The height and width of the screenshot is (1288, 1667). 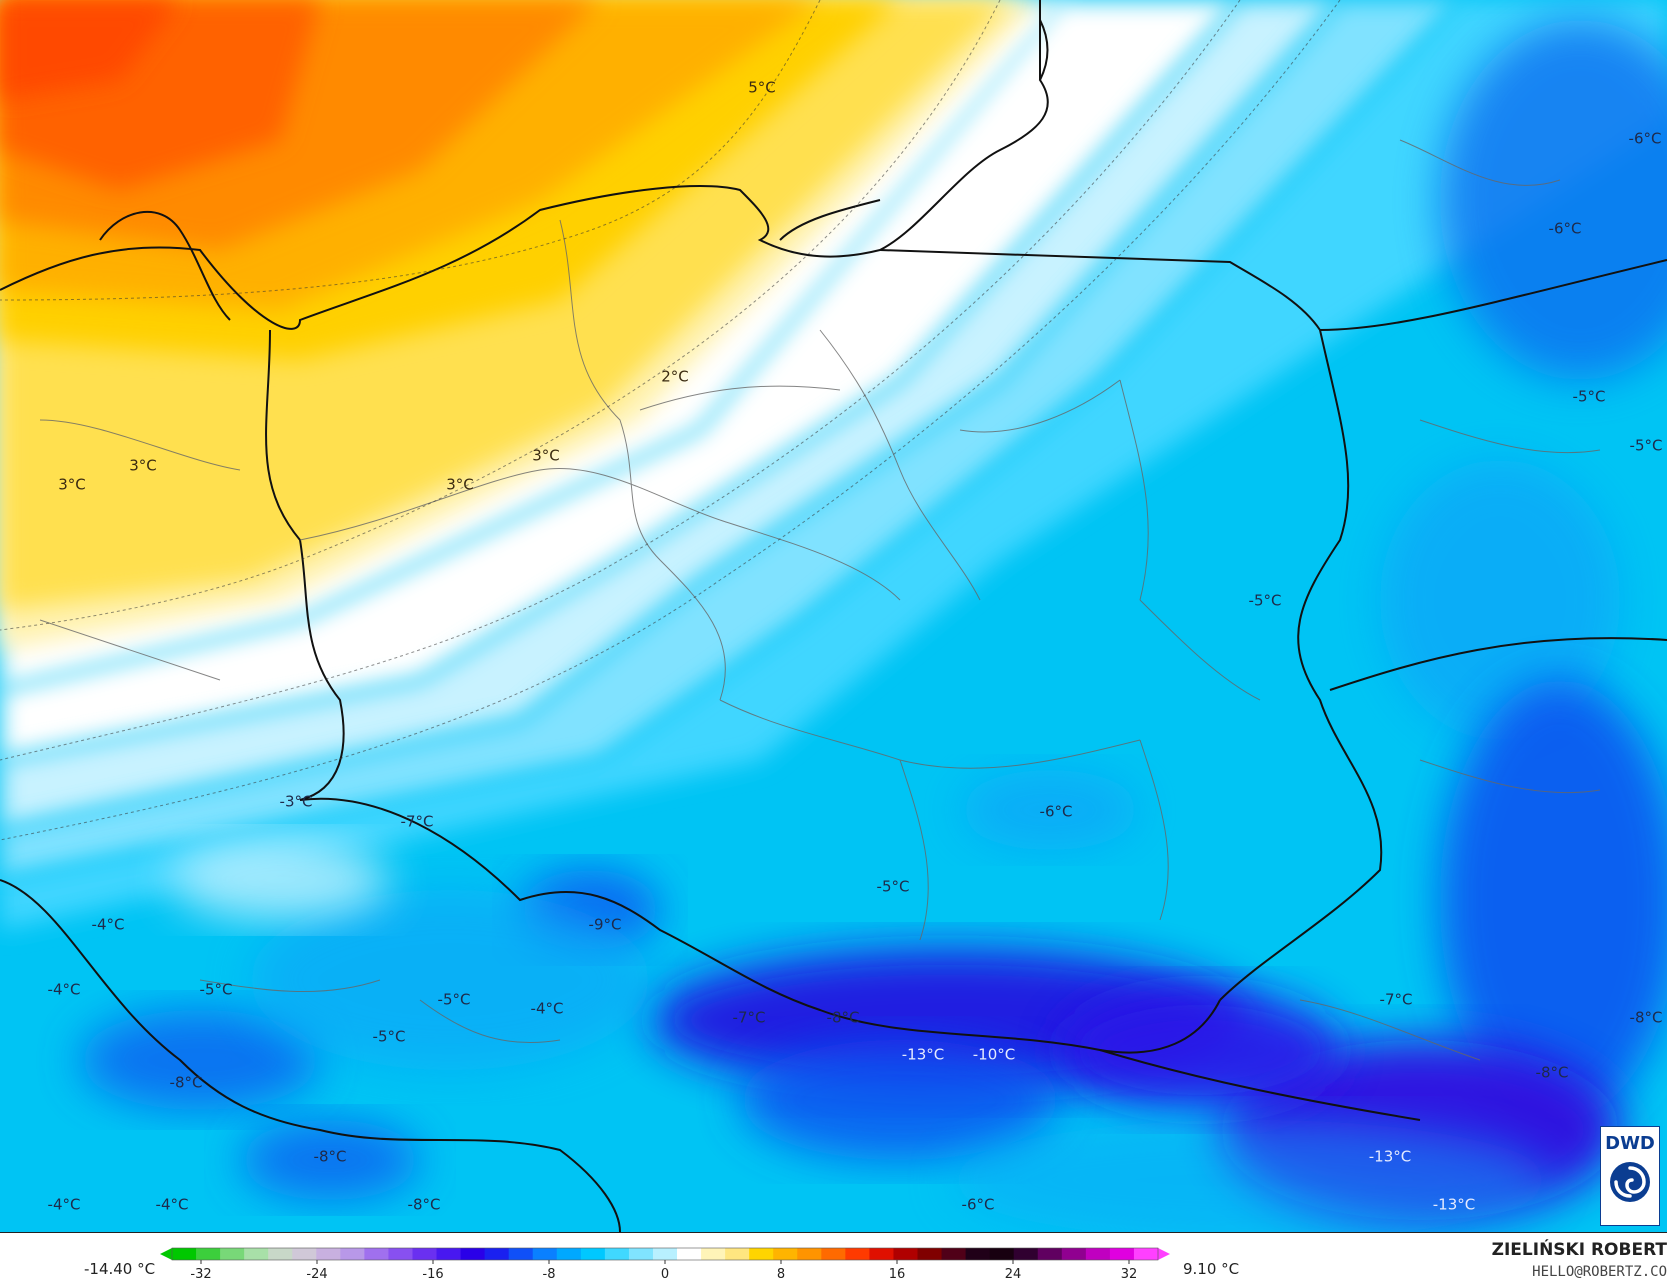 What do you see at coordinates (1129, 1274) in the screenshot?
I see `colorbar-tick-label: 32` at bounding box center [1129, 1274].